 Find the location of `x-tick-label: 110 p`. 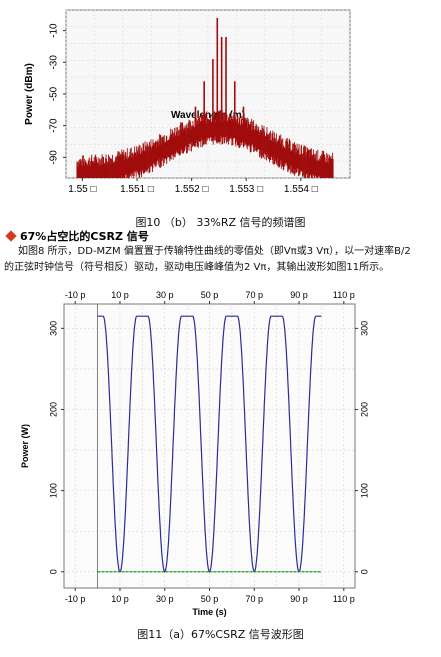

x-tick-label: 110 p is located at coordinates (344, 599).